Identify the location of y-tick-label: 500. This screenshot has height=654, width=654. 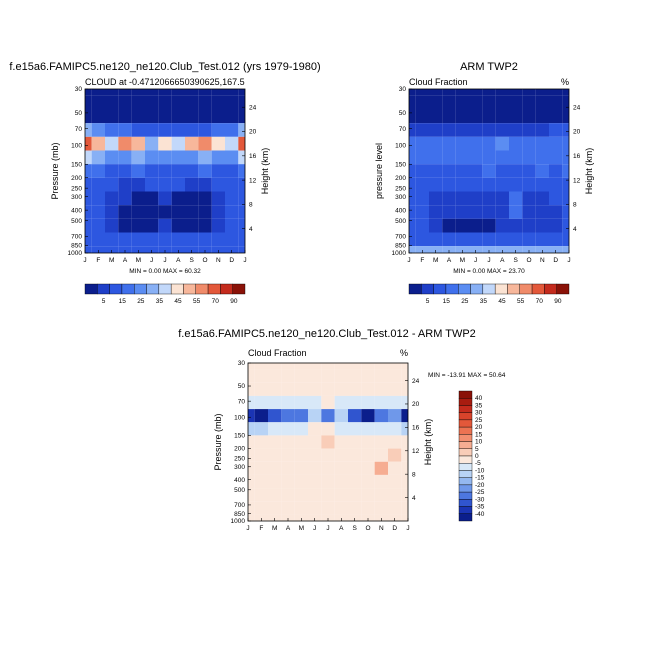
(400, 221).